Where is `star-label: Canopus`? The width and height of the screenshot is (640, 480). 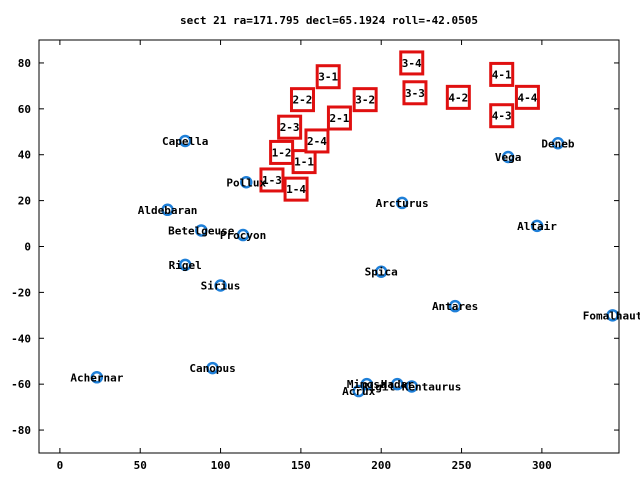 star-label: Canopus is located at coordinates (212, 368).